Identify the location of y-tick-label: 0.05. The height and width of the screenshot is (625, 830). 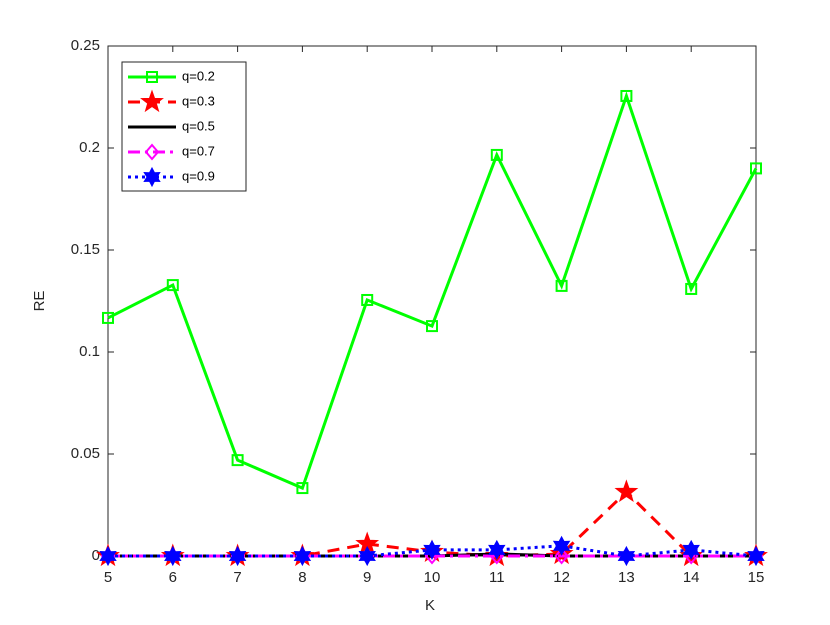
(85, 453).